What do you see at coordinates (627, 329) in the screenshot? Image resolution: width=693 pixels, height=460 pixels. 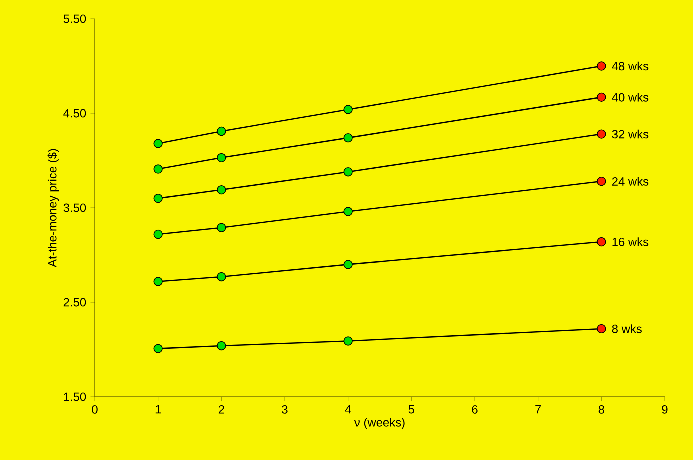 I see `series-label: 8 wks` at bounding box center [627, 329].